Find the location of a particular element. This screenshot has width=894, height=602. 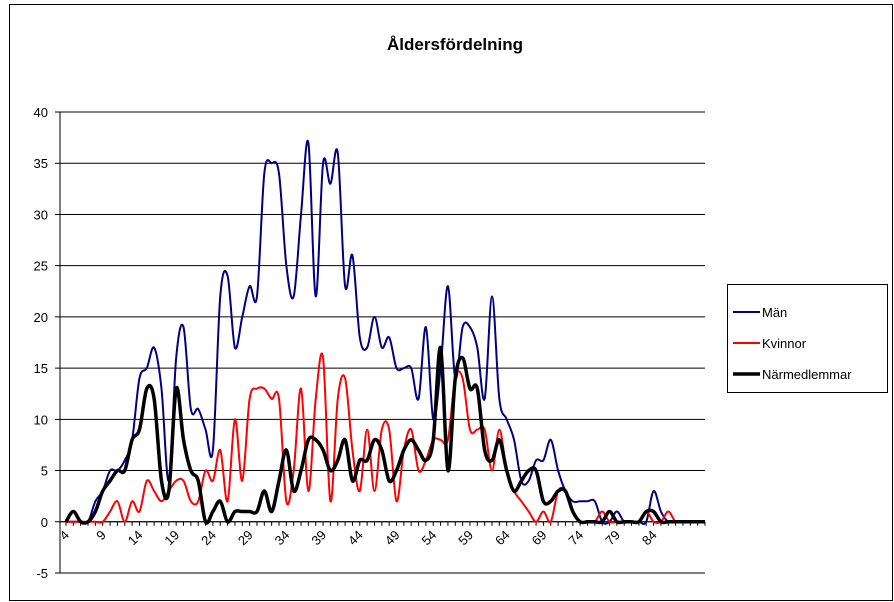

y-tick-label: 40 is located at coordinates (41, 112).